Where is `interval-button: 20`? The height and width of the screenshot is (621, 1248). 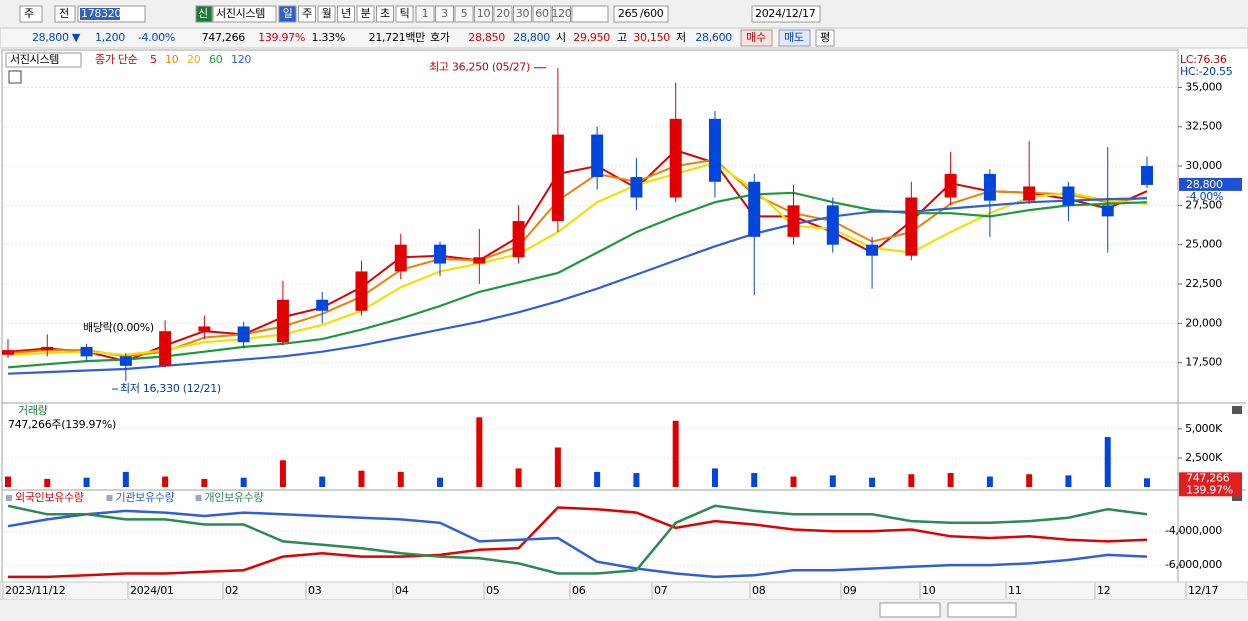
interval-button: 20 is located at coordinates (503, 13).